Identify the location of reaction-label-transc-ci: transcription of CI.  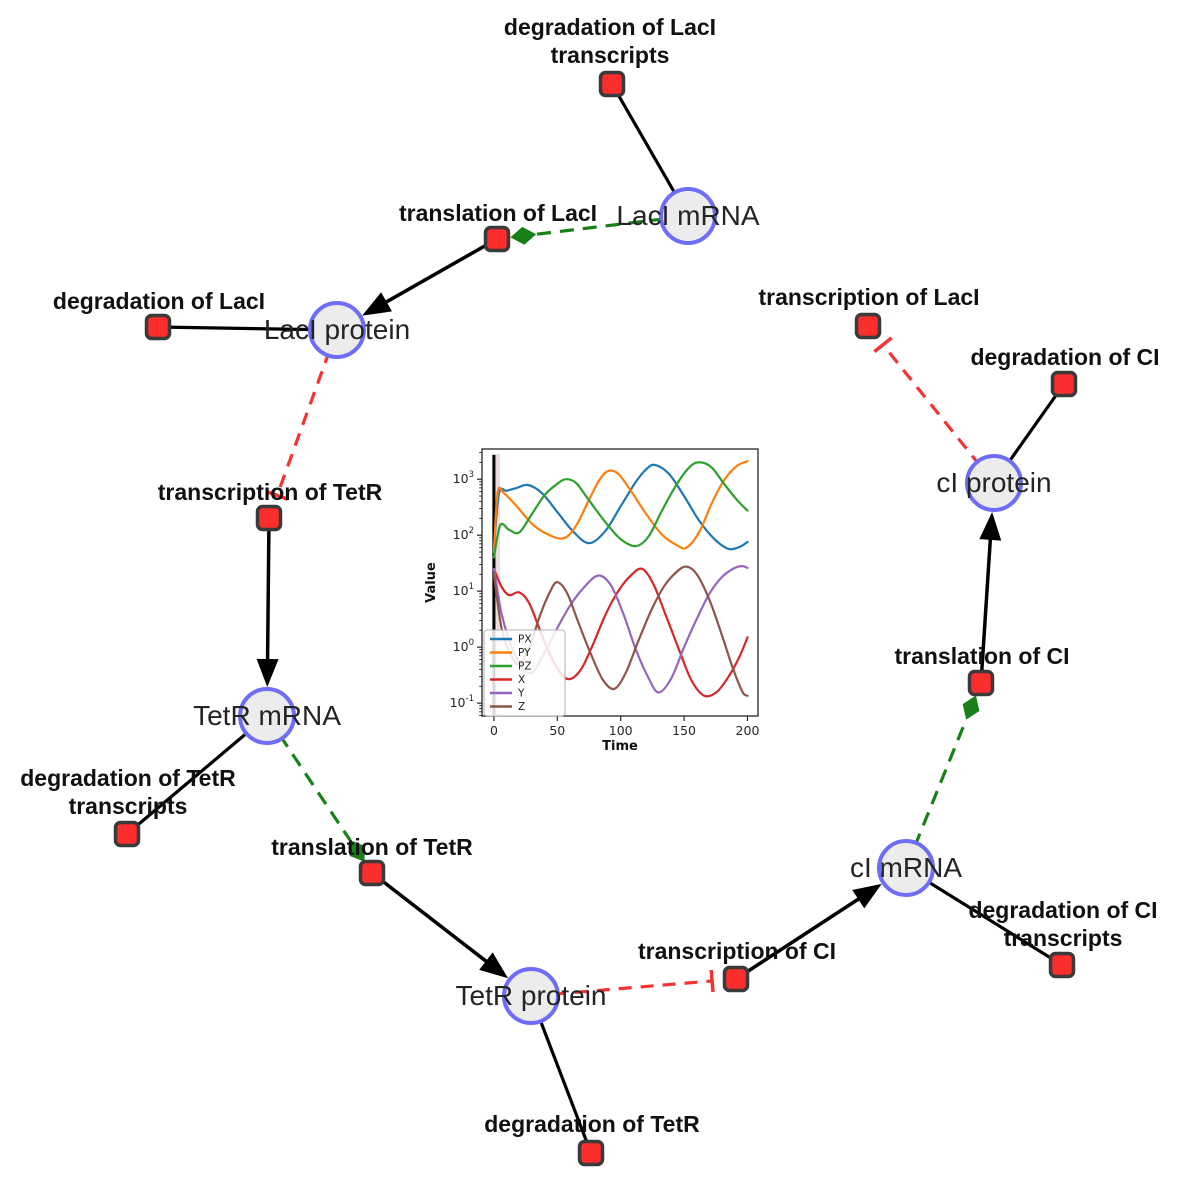
(737, 951).